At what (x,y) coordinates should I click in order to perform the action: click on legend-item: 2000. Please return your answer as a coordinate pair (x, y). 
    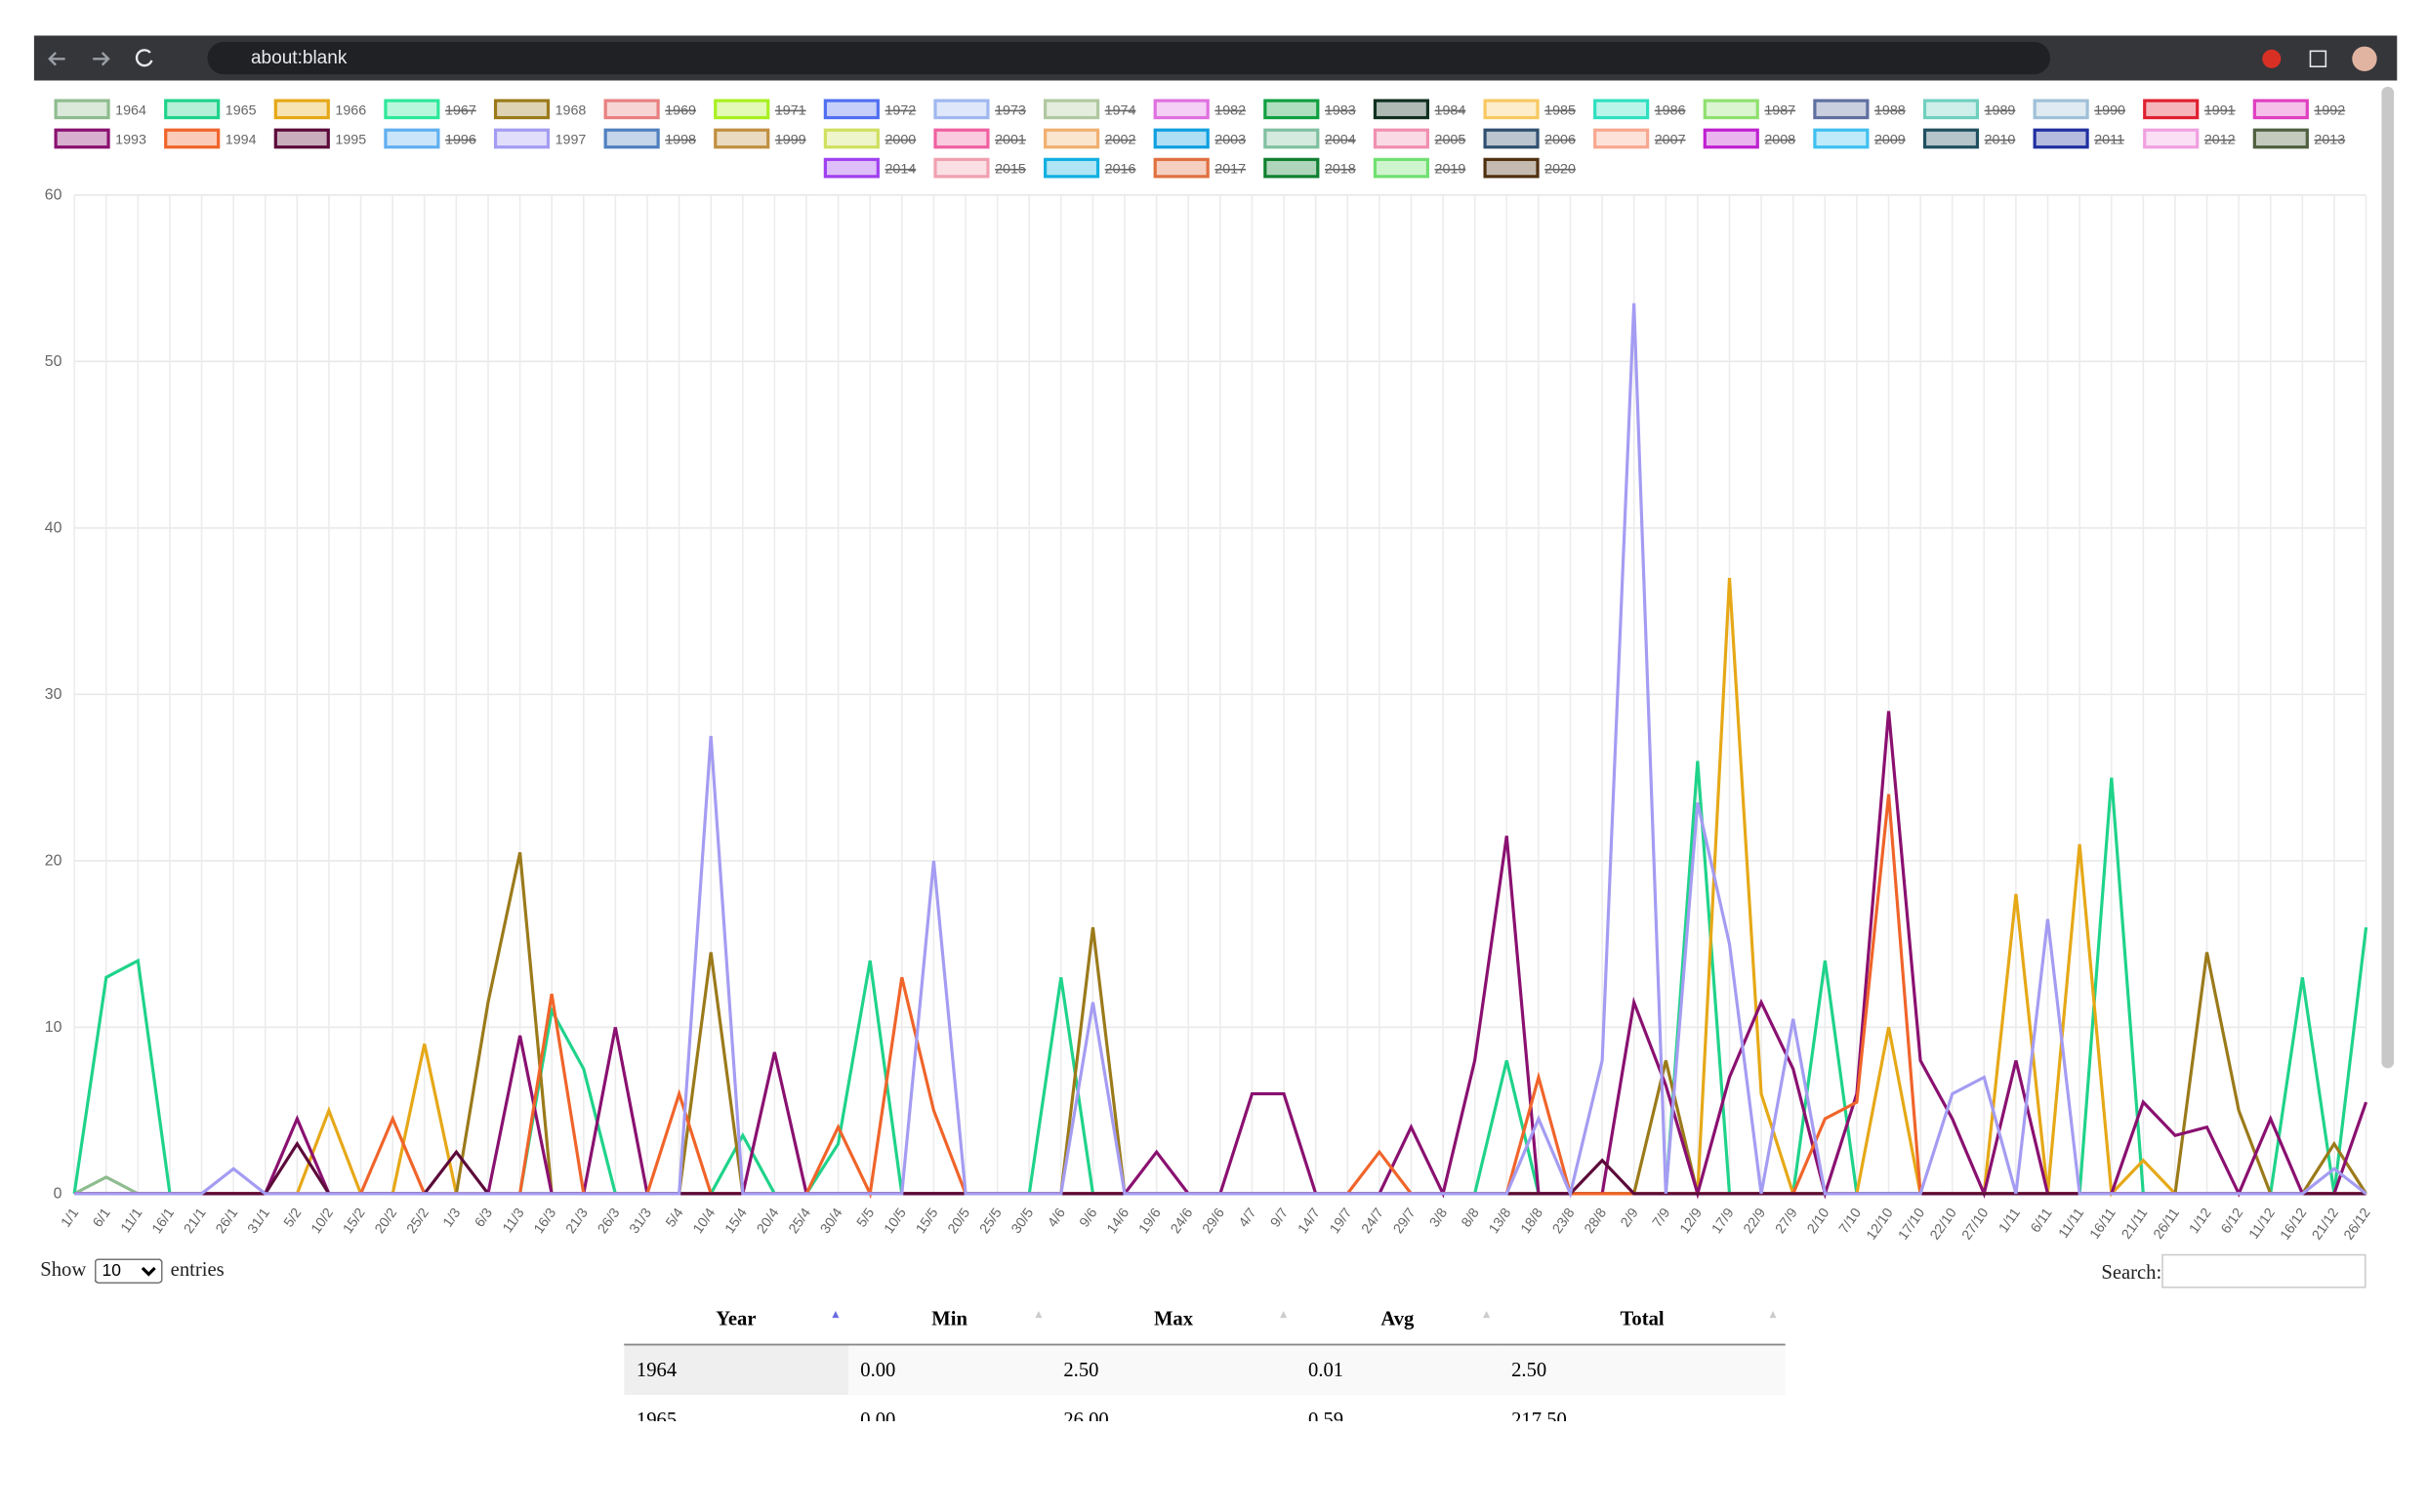
    Looking at the image, I should click on (878, 139).